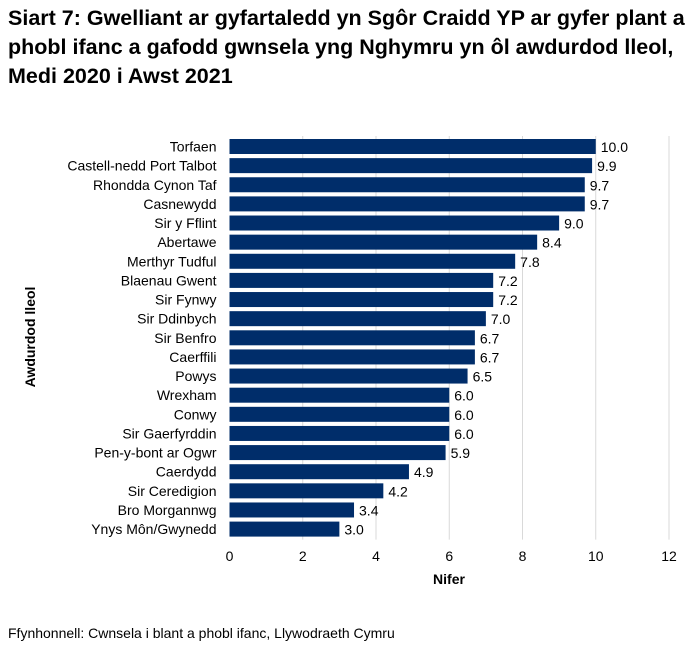 The width and height of the screenshot is (693, 653). I want to click on x-tick-label: 4, so click(376, 556).